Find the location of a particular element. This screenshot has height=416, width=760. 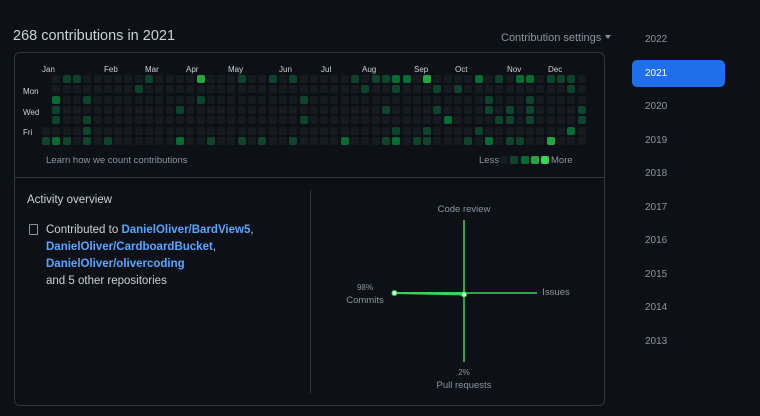

year-2015: 2015 is located at coordinates (656, 274).